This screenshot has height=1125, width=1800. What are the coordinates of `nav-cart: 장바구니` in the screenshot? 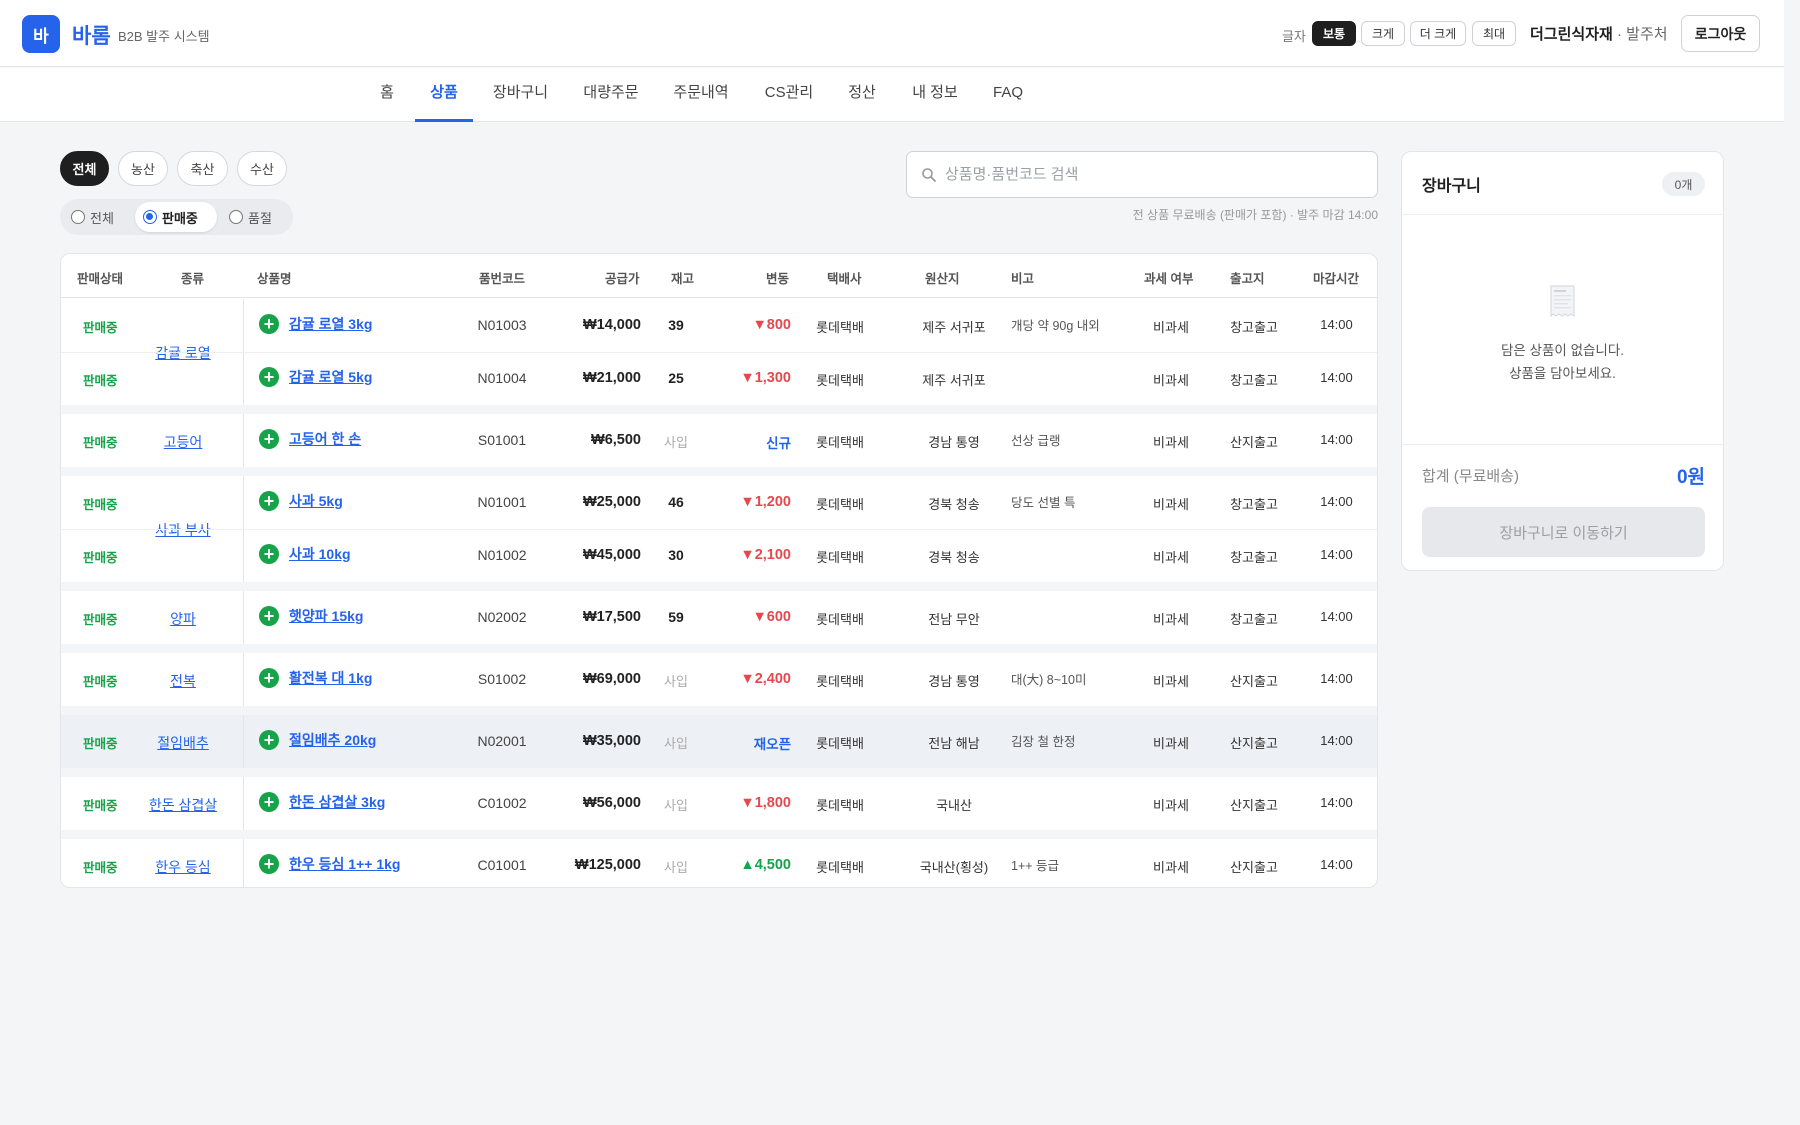 It's located at (520, 92).